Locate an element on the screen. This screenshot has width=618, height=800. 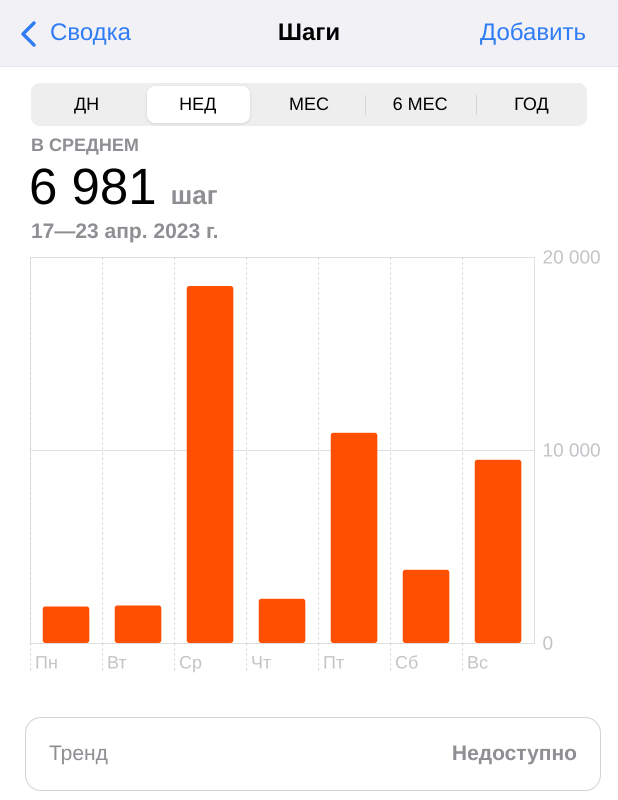
x-tick-label: Чт is located at coordinates (261, 662).